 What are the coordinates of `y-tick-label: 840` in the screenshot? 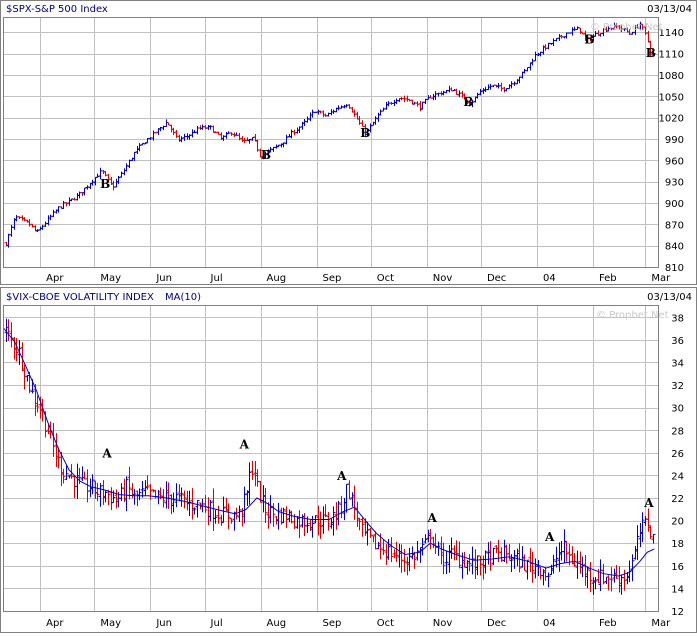 It's located at (674, 247).